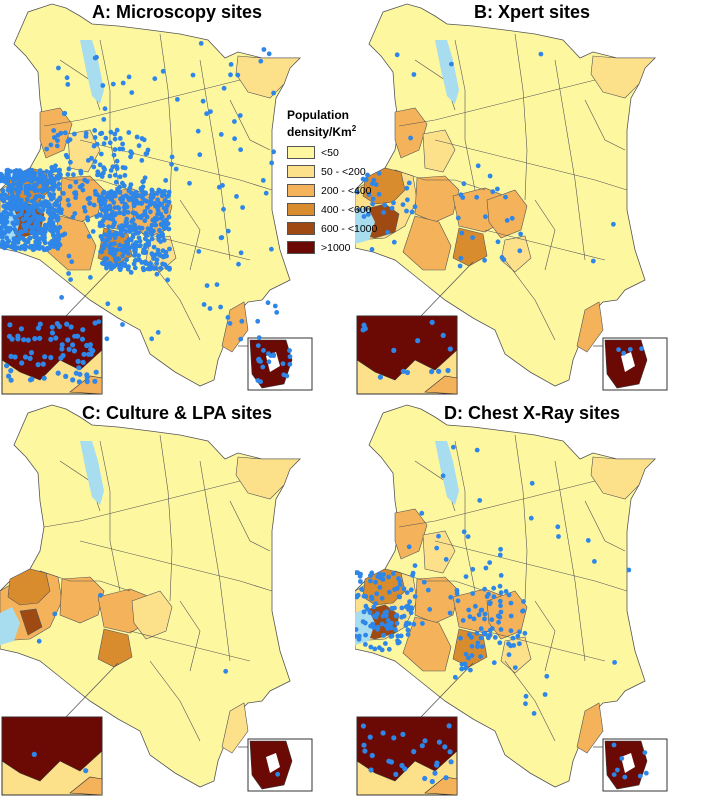  I want to click on legend-item: <50, so click(332, 152).